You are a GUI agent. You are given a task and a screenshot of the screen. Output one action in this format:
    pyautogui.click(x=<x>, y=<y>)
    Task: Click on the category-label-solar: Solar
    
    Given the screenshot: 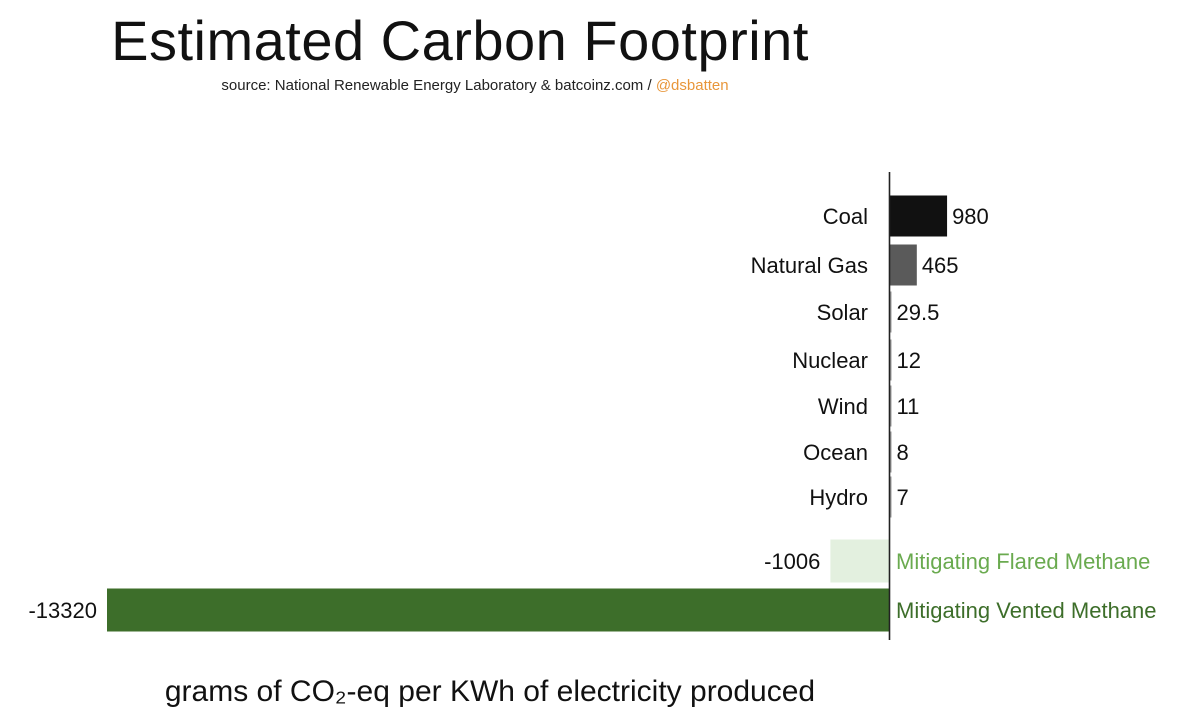 What is the action you would take?
    pyautogui.click(x=842, y=312)
    